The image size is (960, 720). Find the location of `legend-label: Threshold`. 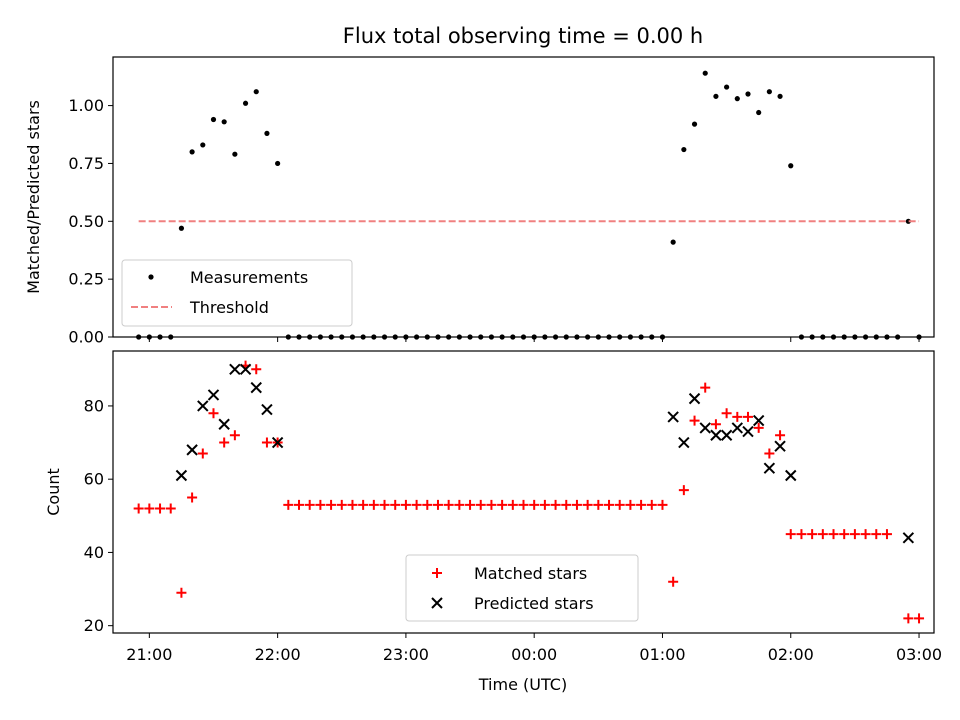

legend-label: Threshold is located at coordinates (229, 307).